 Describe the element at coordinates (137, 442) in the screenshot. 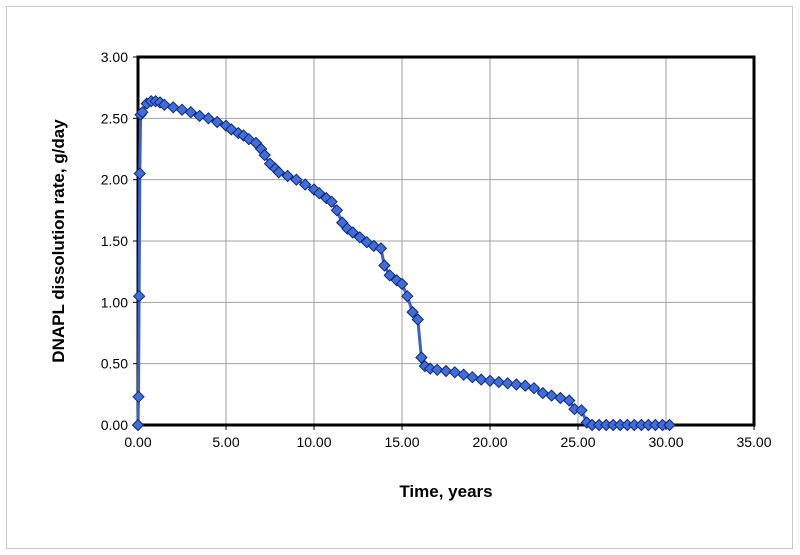

I see `x-tick-label: 0.00` at that location.